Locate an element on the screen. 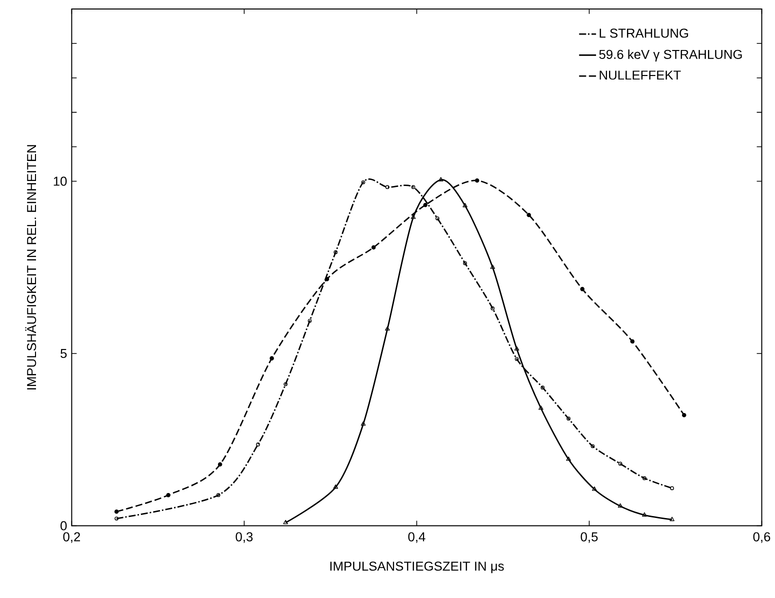 This screenshot has width=775, height=598. legend-label: NULLEFFEKT is located at coordinates (640, 75).